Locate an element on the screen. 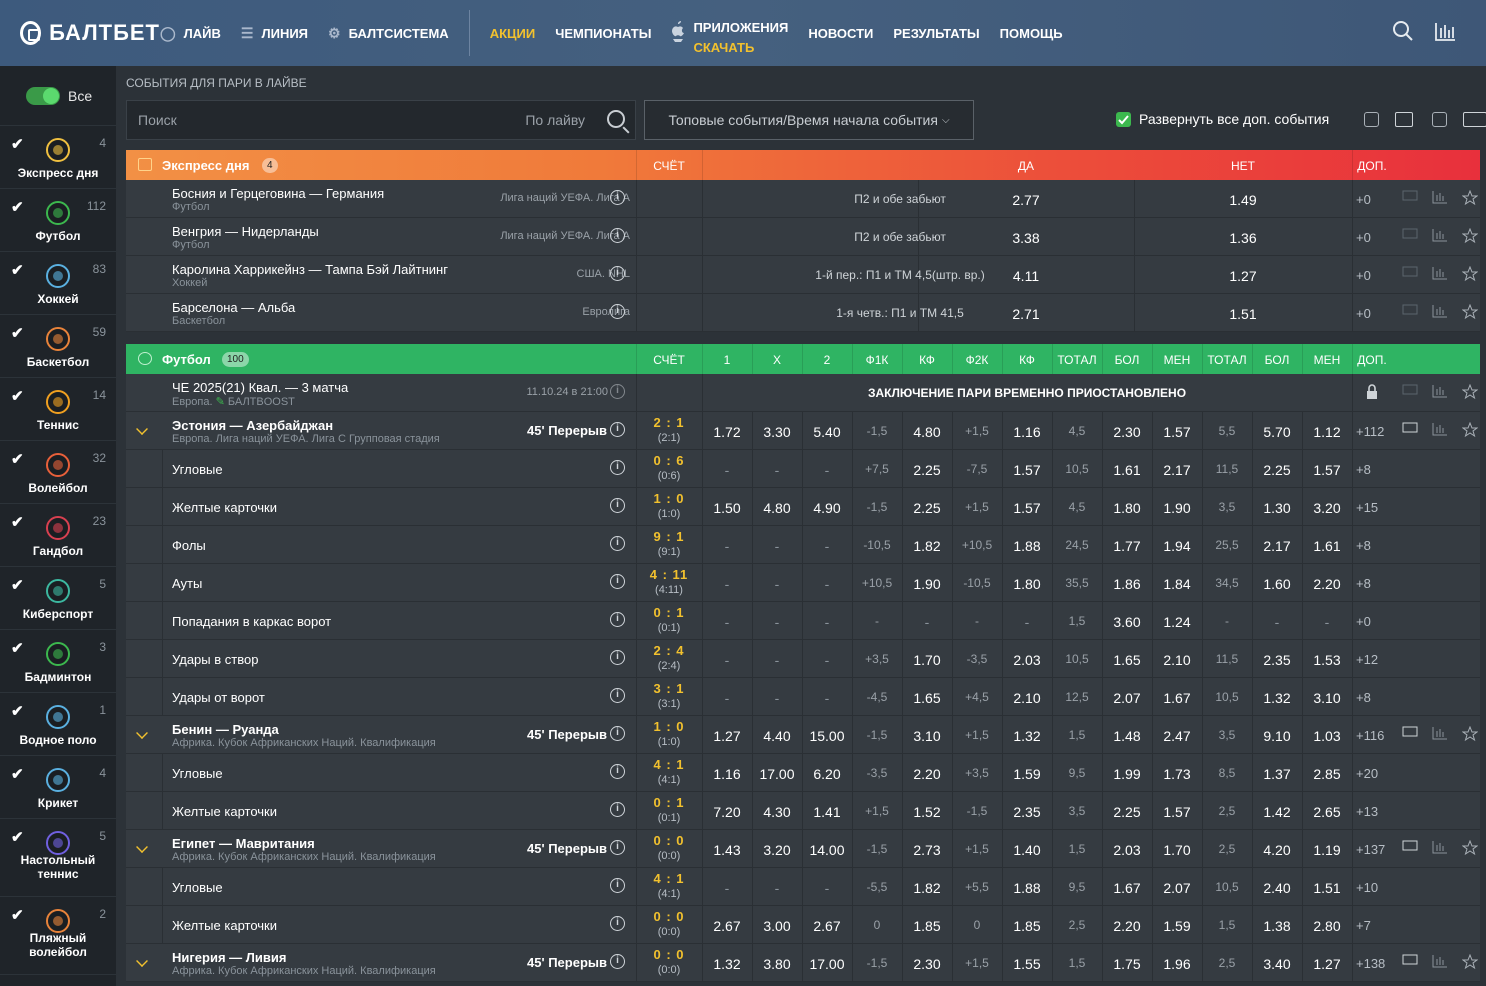  odds-cell: 1.52 is located at coordinates (927, 812).